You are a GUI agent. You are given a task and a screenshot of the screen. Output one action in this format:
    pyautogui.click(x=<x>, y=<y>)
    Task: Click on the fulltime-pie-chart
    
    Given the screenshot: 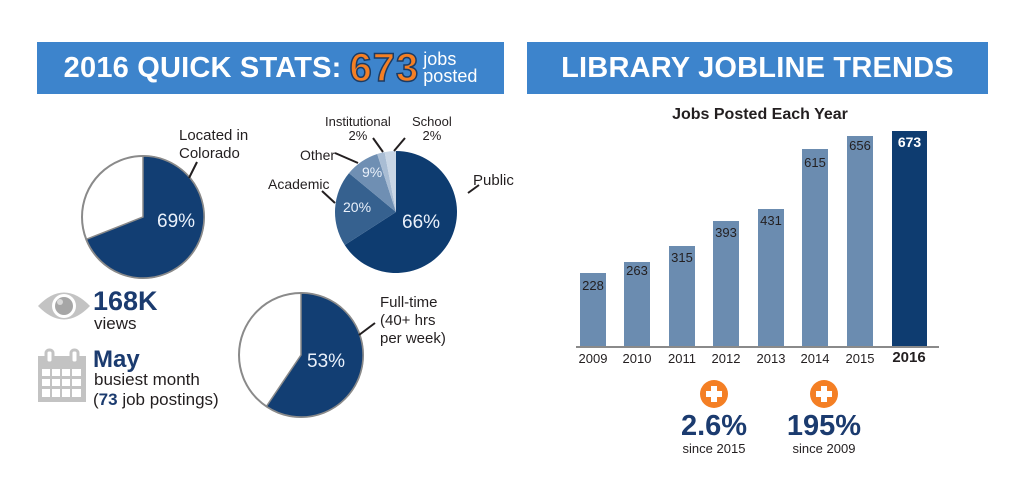 What is the action you would take?
    pyautogui.click(x=301, y=355)
    